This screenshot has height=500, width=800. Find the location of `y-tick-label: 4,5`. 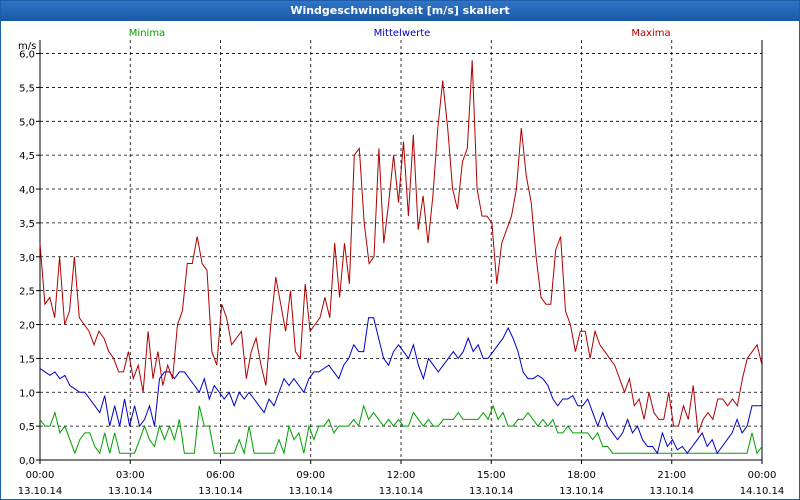

y-tick-label: 4,5 is located at coordinates (27, 156).